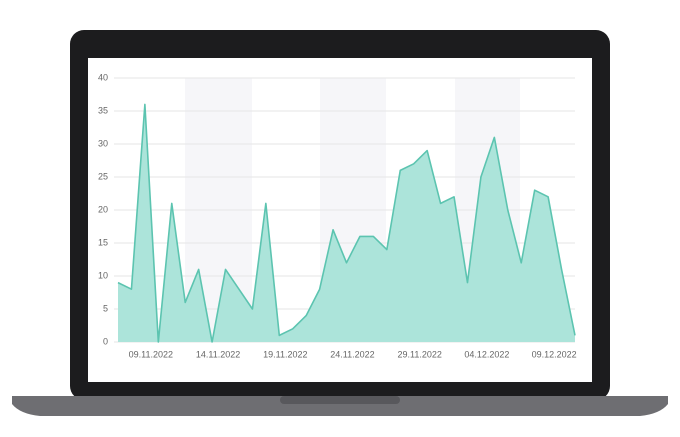 The width and height of the screenshot is (680, 437). What do you see at coordinates (420, 354) in the screenshot?
I see `x-tick-label: 29.11.2022` at bounding box center [420, 354].